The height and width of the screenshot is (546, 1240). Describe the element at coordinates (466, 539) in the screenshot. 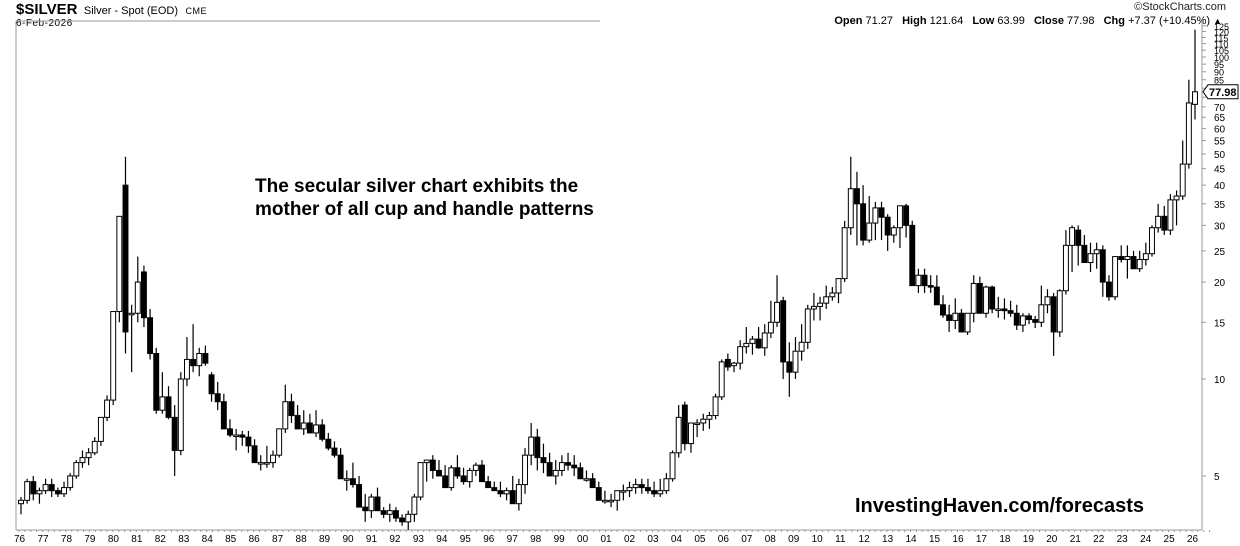

I see `x-tick-label: 95` at that location.